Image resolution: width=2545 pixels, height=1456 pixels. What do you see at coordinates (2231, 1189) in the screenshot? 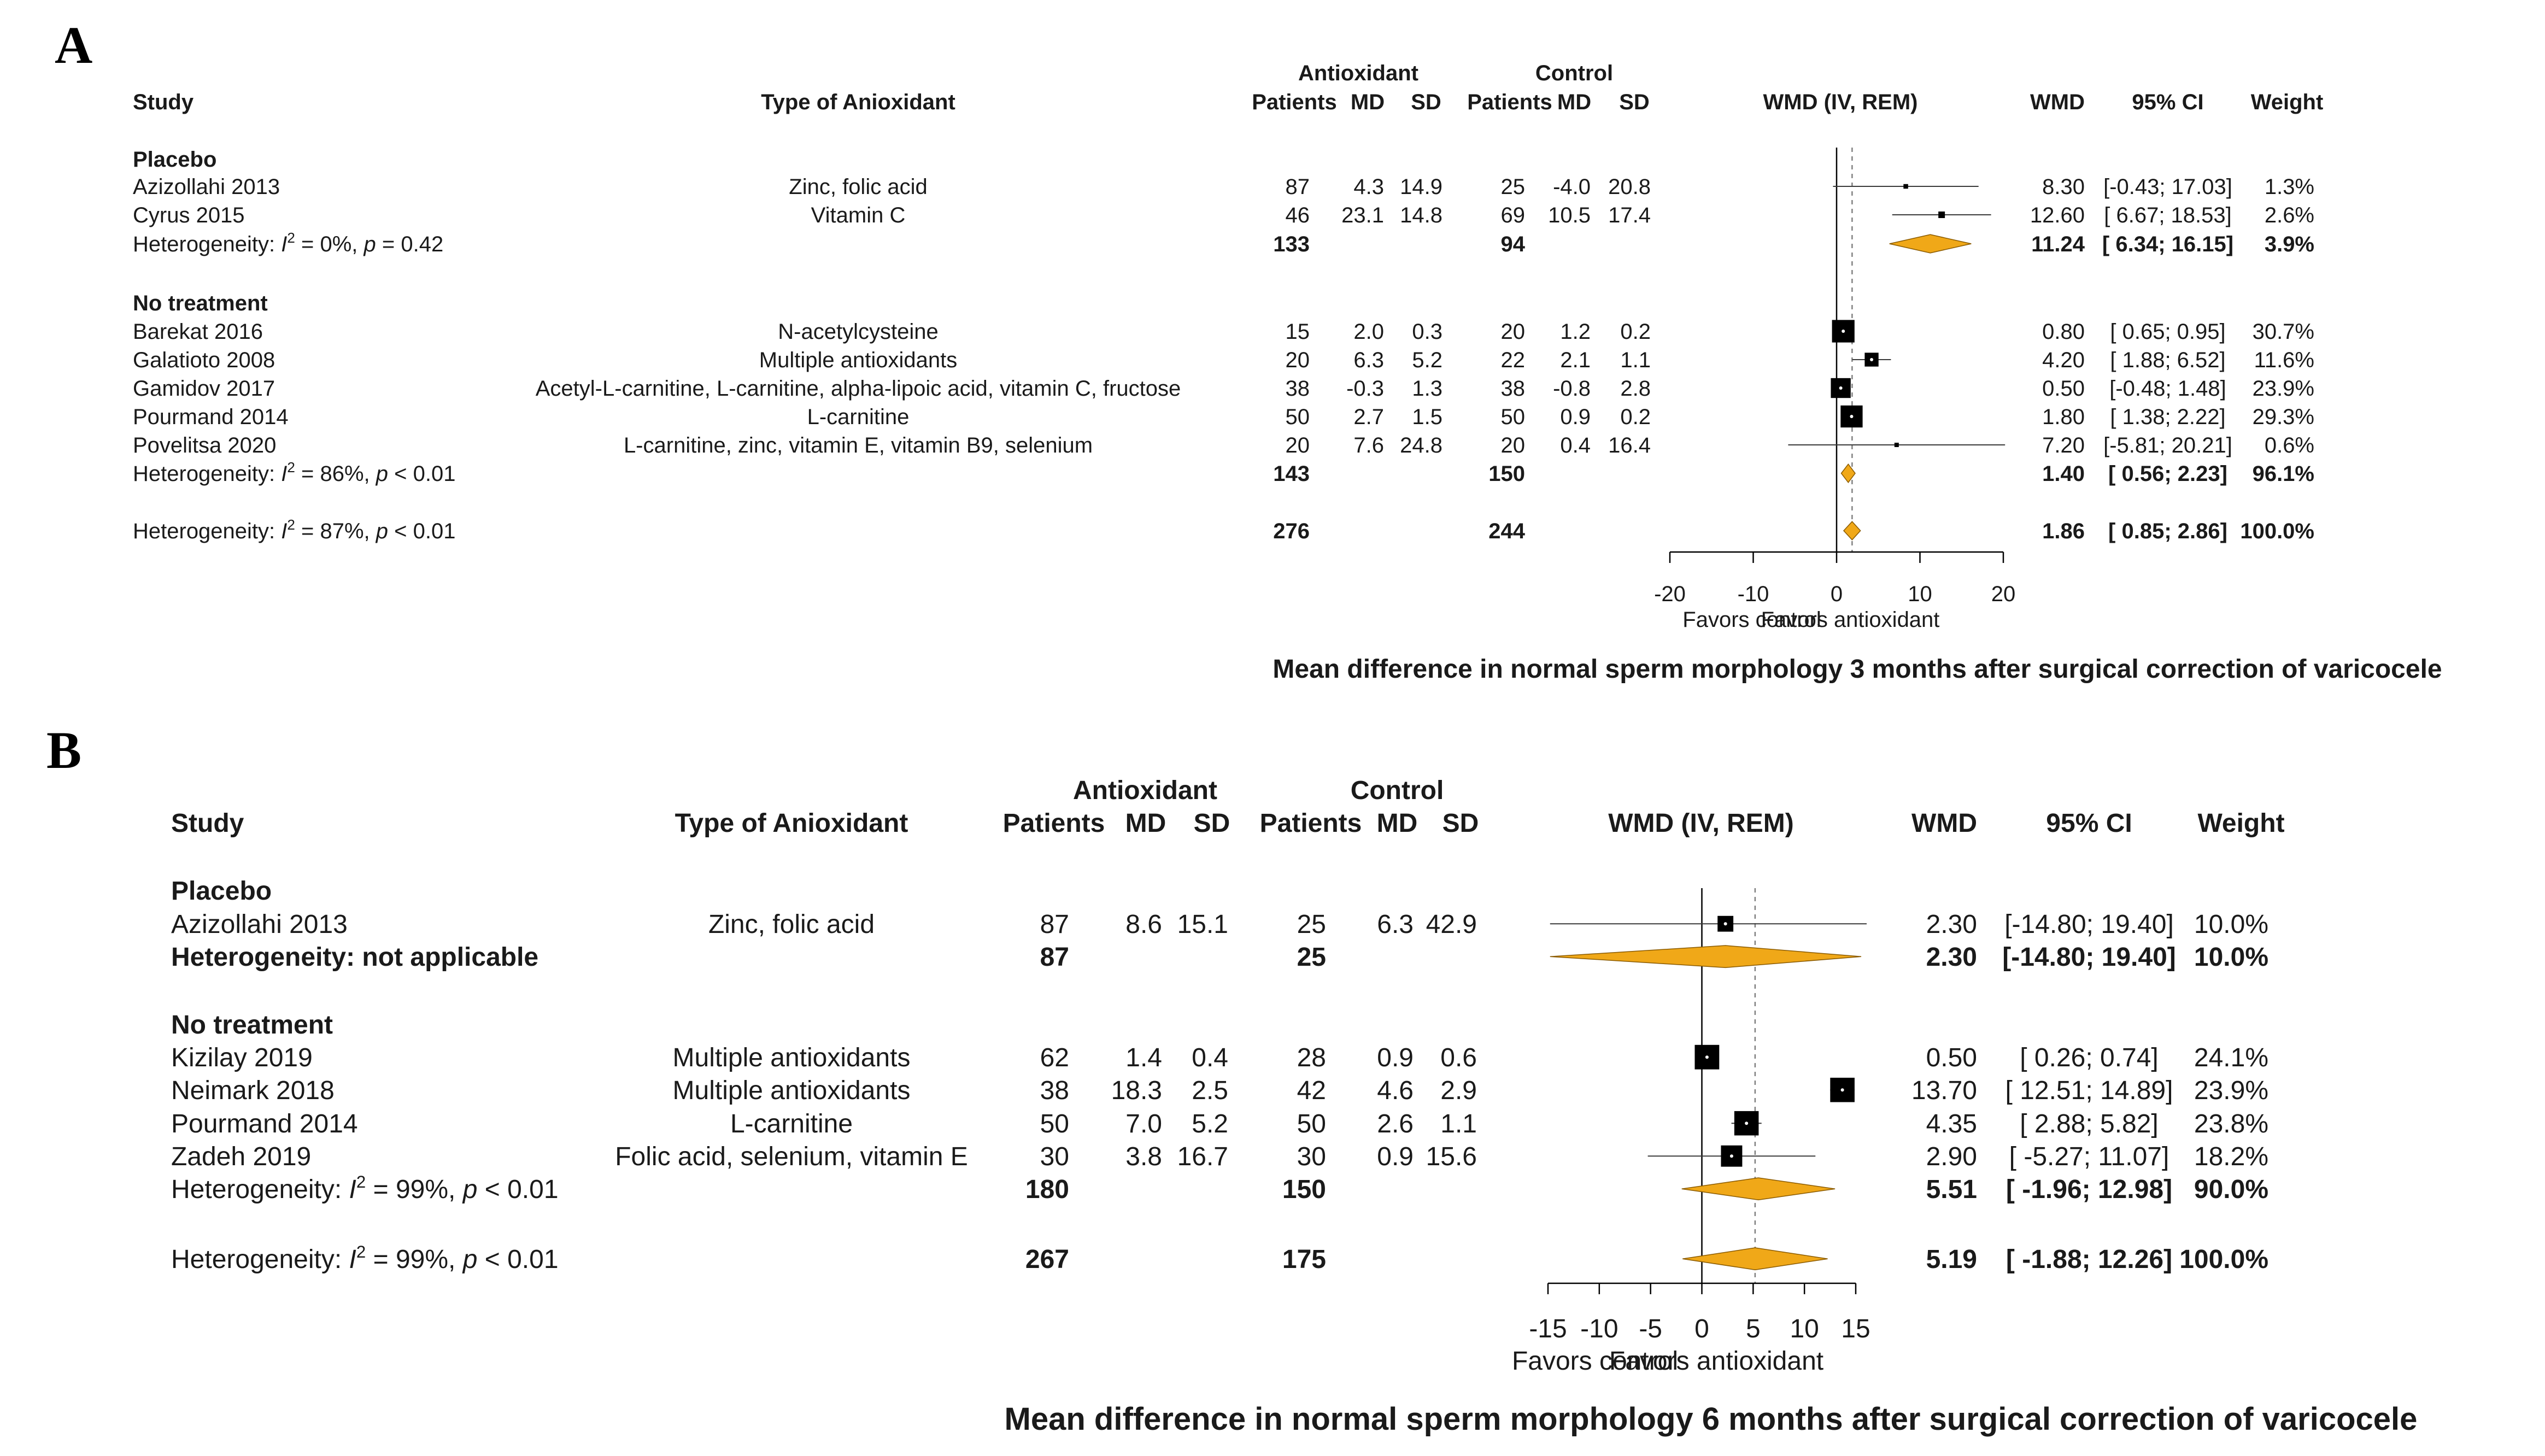
I see `weight-value-pooled: 90.0%` at bounding box center [2231, 1189].